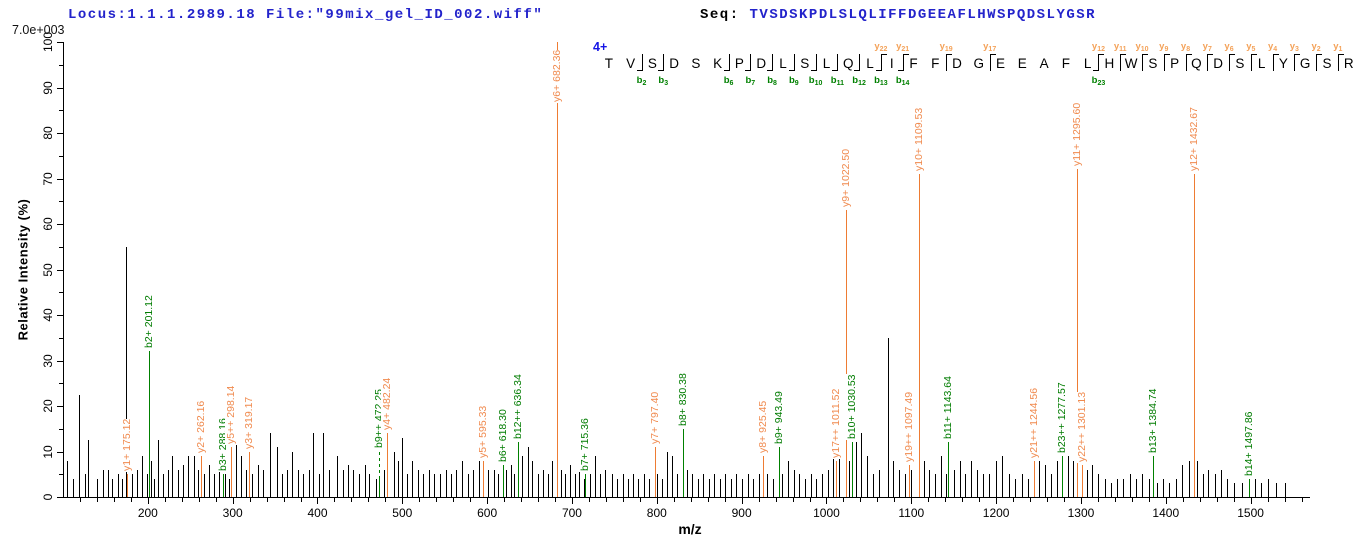 This screenshot has width=1362, height=557. What do you see at coordinates (484, 478) in the screenshot?
I see `ion-peak-y5+` at bounding box center [484, 478].